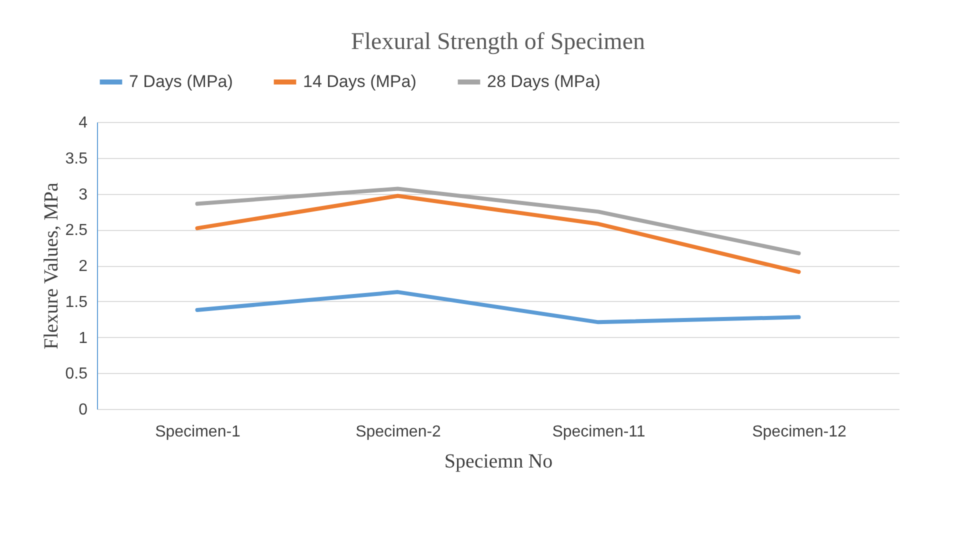 Image resolution: width=953 pixels, height=556 pixels. Describe the element at coordinates (83, 195) in the screenshot. I see `y-tick-label: 3` at that location.